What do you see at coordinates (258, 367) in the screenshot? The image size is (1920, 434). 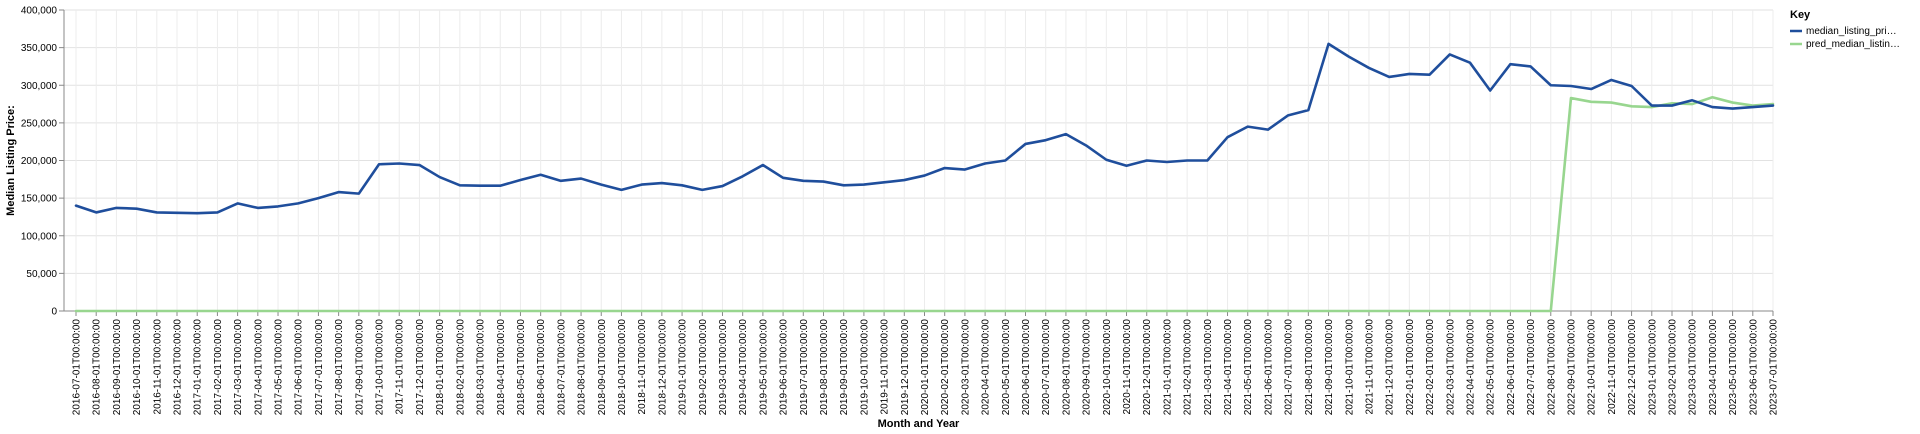 I see `x-tick-label: 2017-04-01T00:00:00` at bounding box center [258, 367].